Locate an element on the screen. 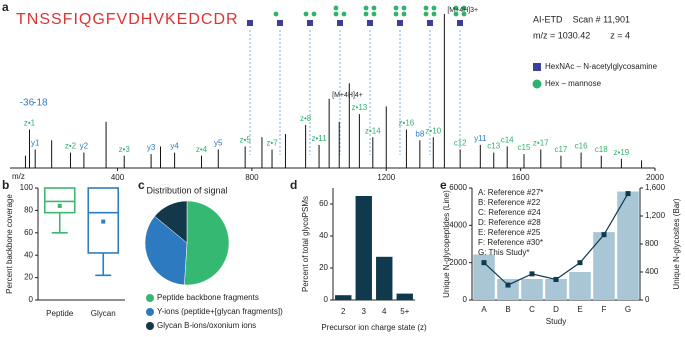 The image size is (685, 337). legend-label: Glycan B-ions/oxonium ions is located at coordinates (206, 325).